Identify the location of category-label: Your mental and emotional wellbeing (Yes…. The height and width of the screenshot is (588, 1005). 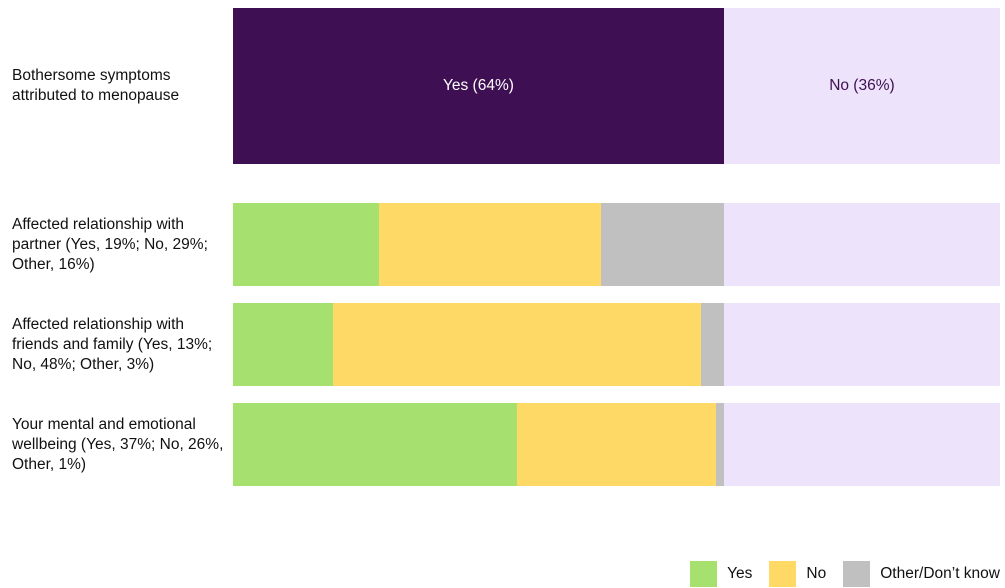
(118, 444).